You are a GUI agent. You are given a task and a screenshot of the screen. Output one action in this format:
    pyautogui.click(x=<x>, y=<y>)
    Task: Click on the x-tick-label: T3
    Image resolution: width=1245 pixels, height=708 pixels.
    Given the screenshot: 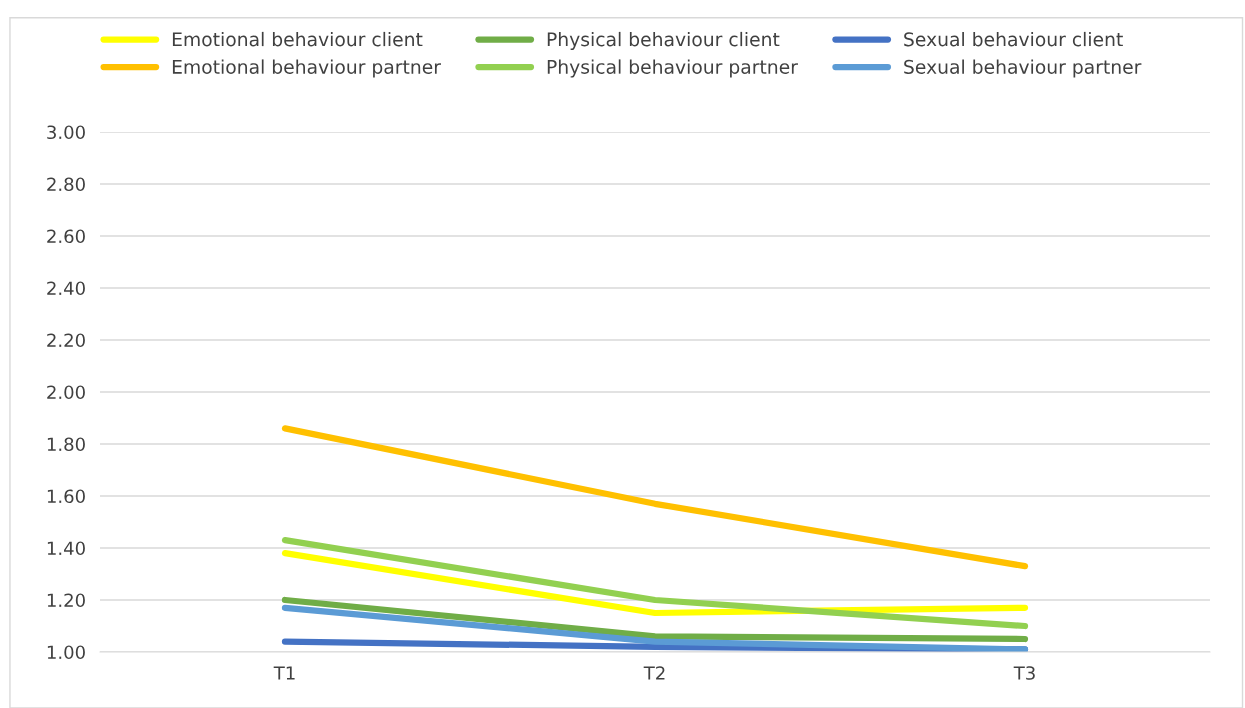 What is the action you would take?
    pyautogui.click(x=1024, y=673)
    